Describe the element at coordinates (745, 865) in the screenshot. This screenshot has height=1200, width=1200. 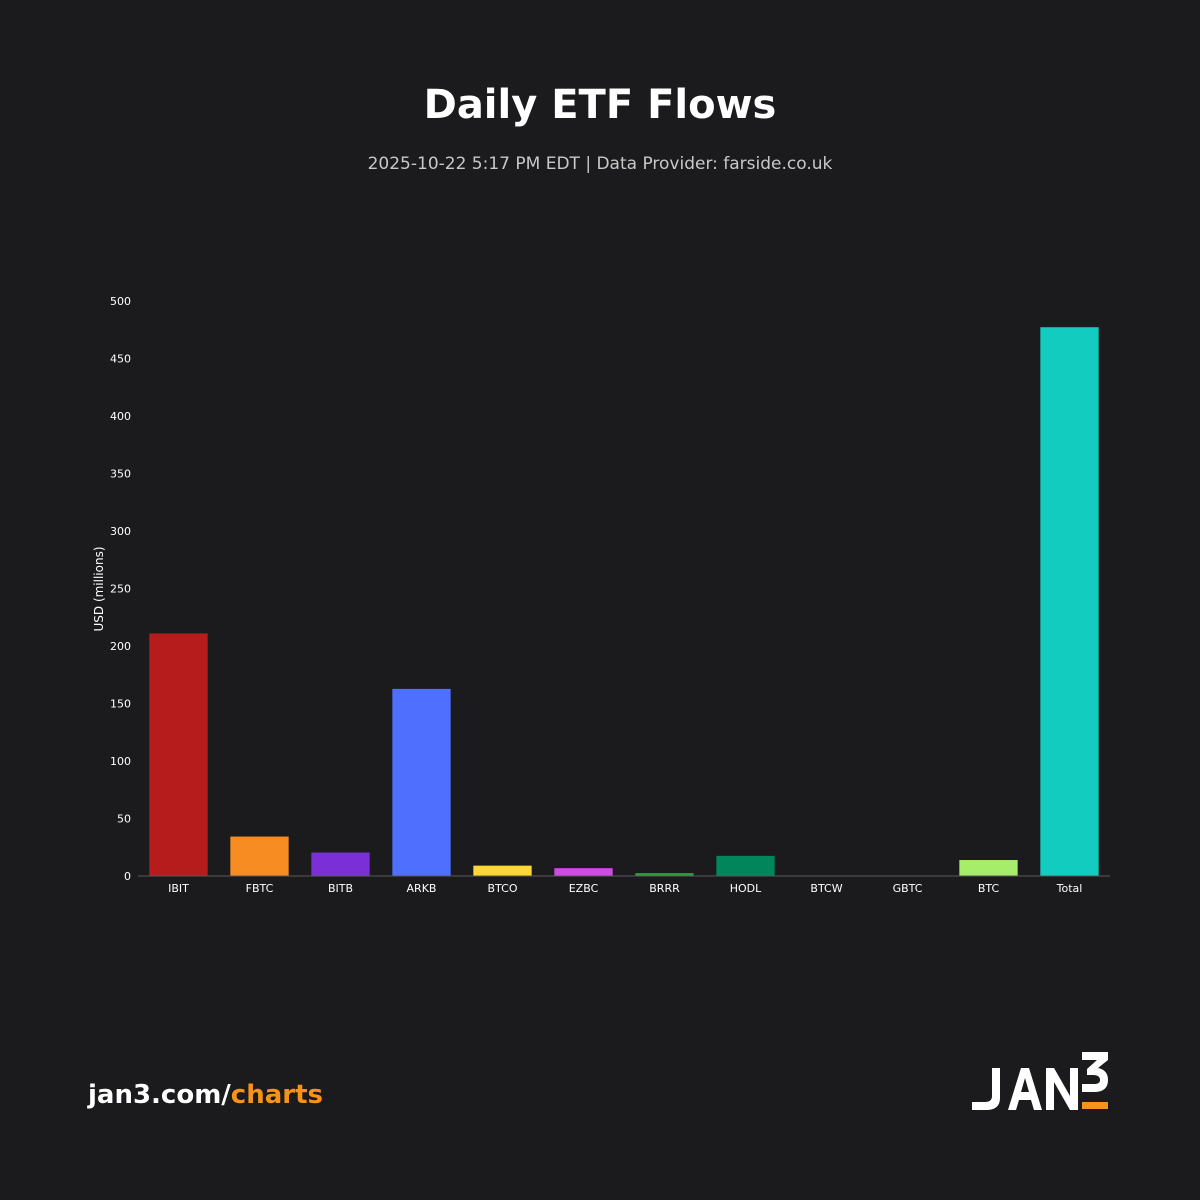
I see `bar-hodl` at that location.